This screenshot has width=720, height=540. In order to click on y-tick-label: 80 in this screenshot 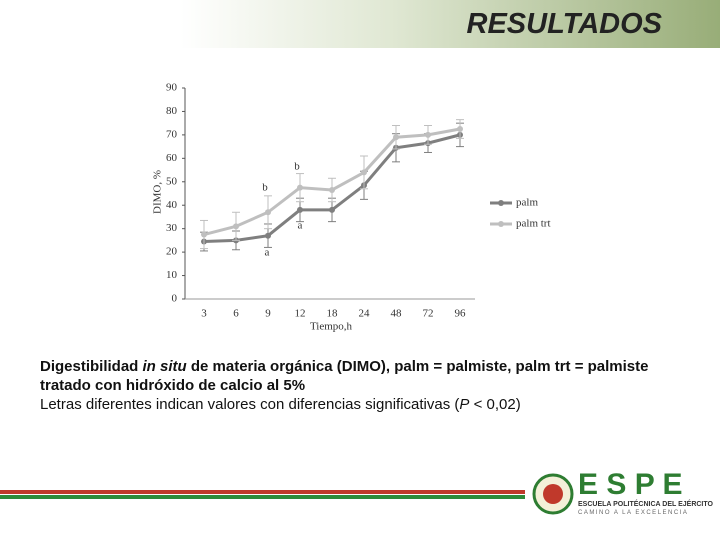, I will do `click(172, 111)`.